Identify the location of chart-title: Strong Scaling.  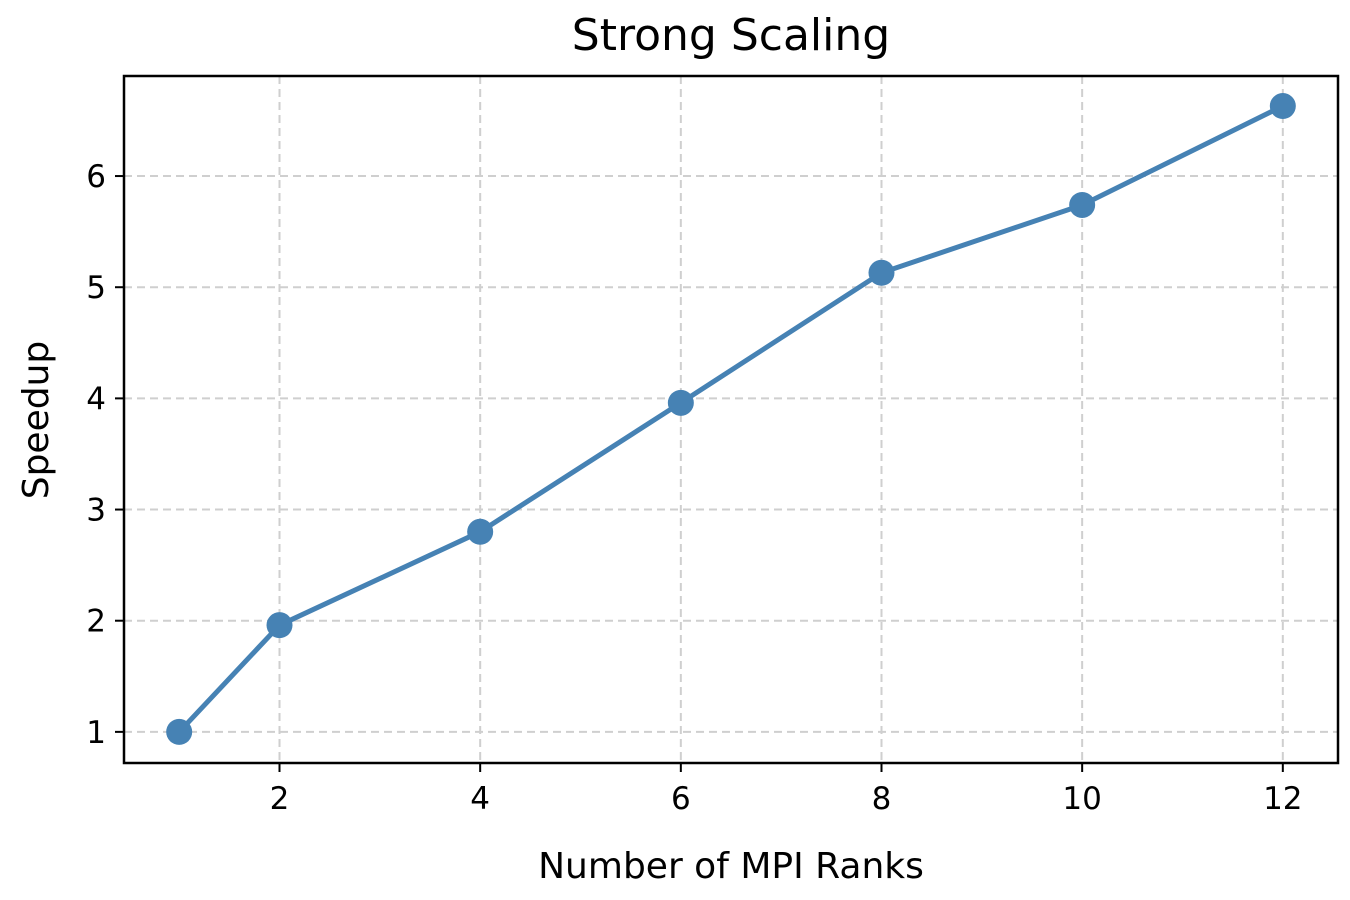
(731, 35).